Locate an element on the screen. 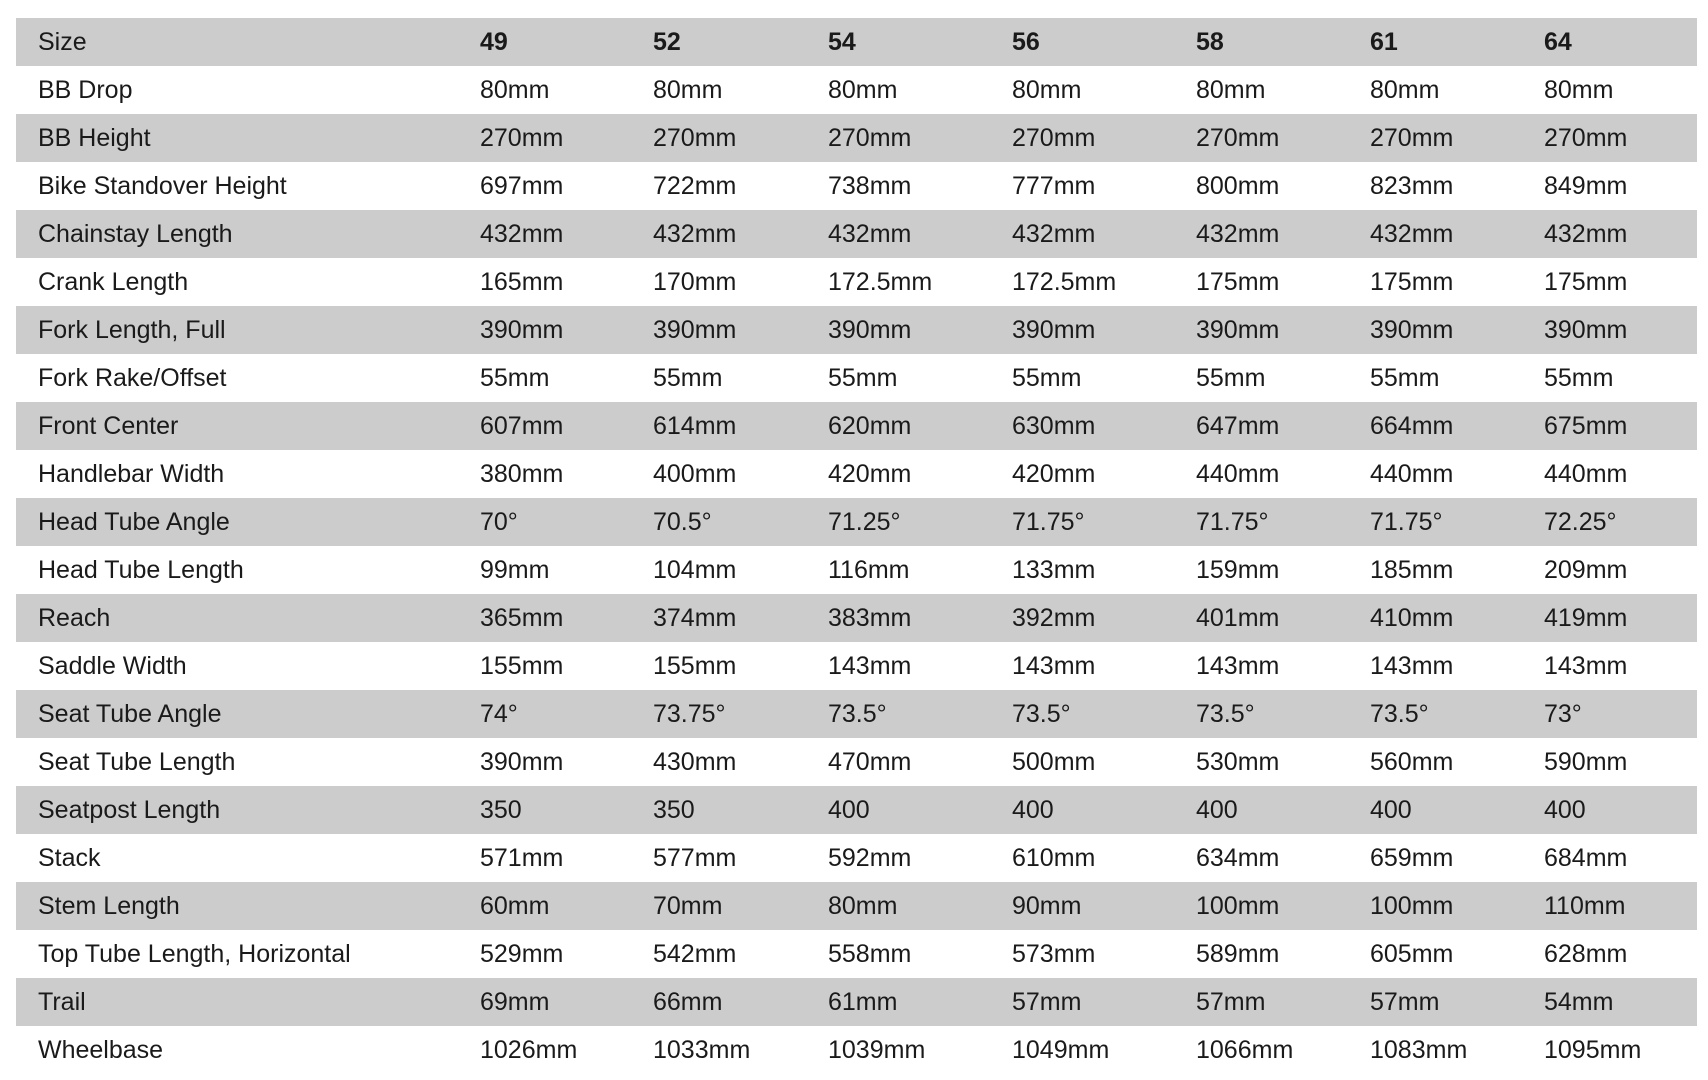  cell-value: 470mm is located at coordinates (870, 761).